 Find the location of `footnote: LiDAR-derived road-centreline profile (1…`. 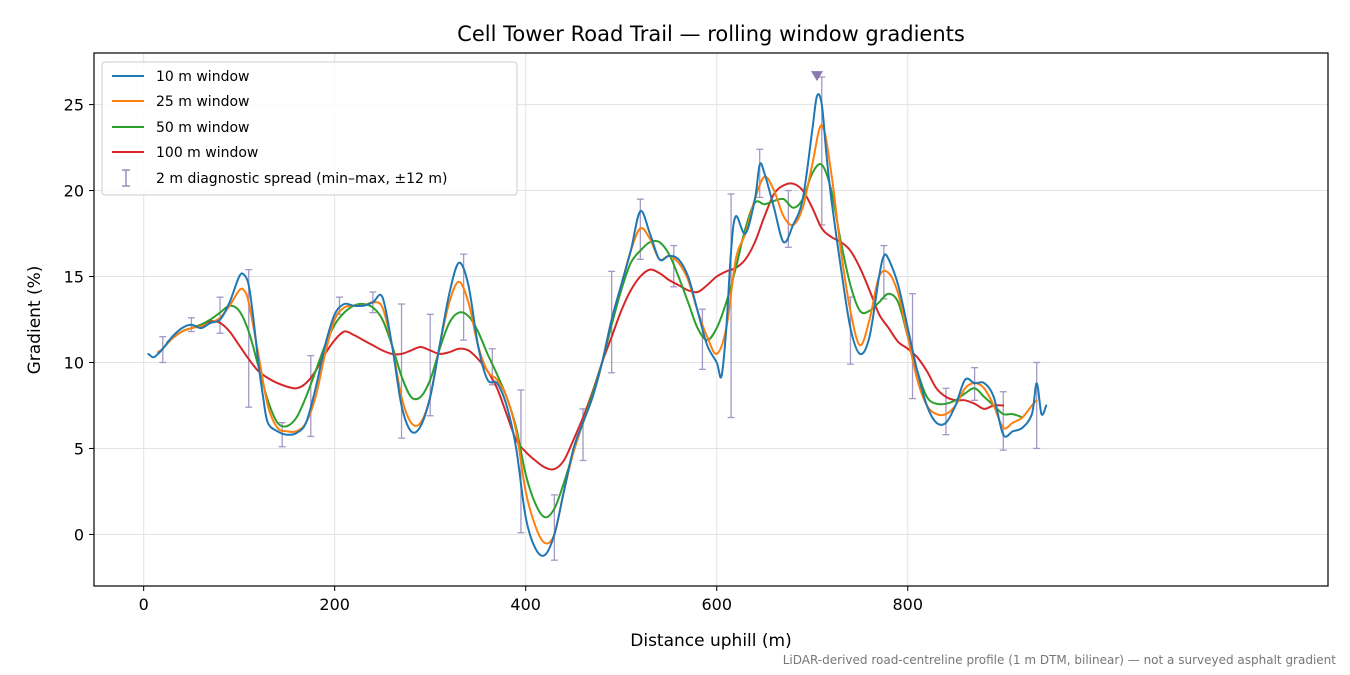

footnote: LiDAR-derived road-centreline profile (1… is located at coordinates (1060, 660).